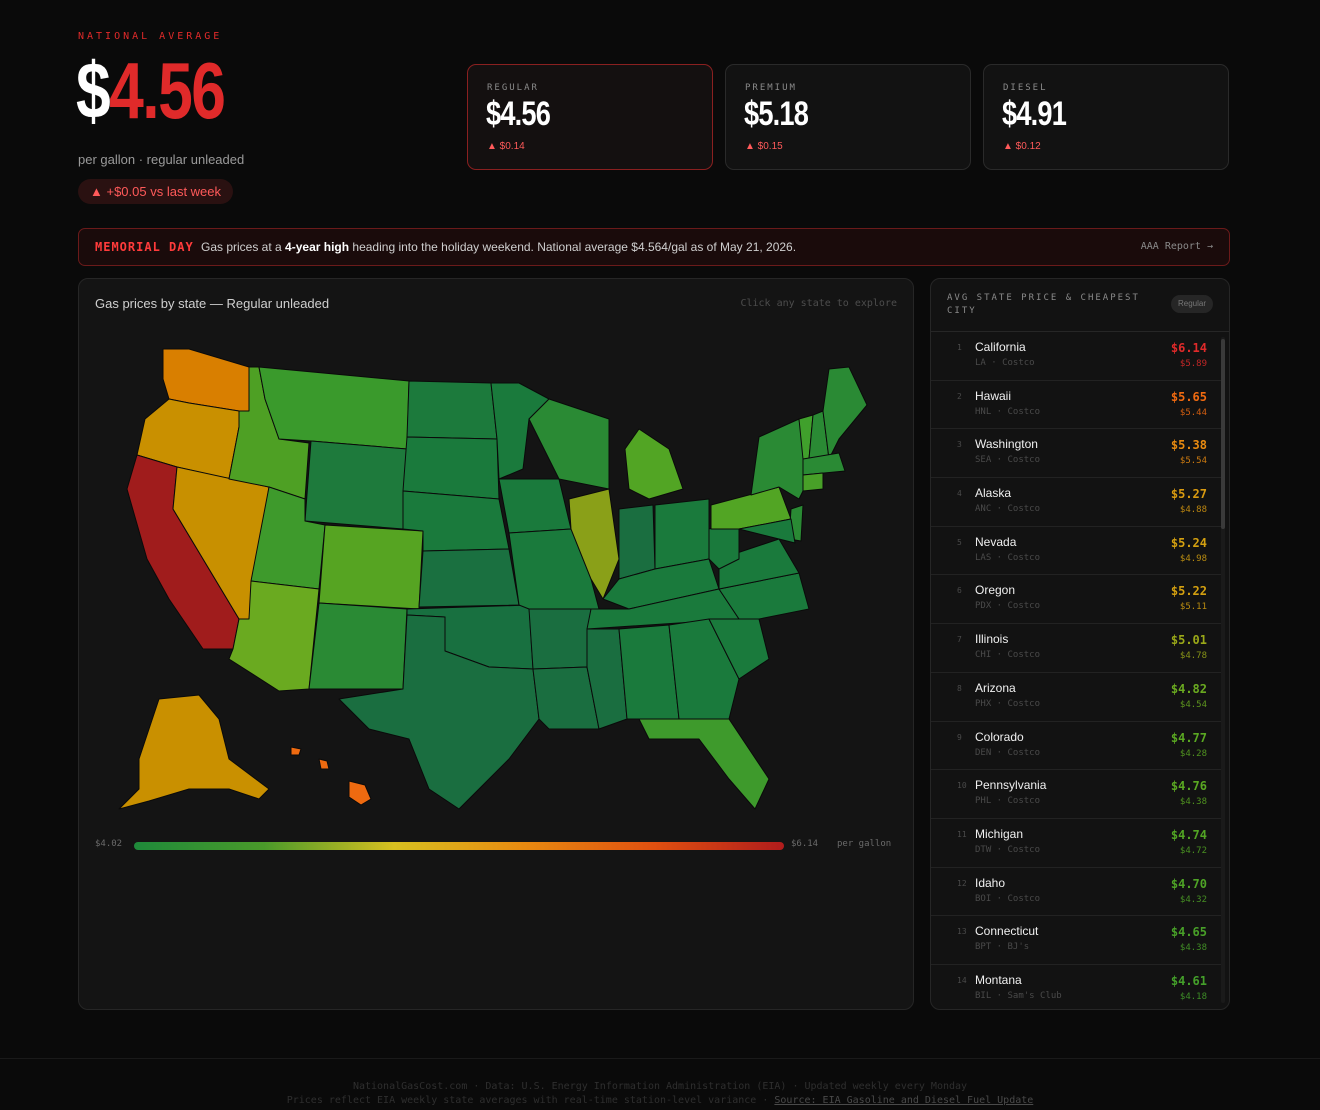  What do you see at coordinates (360, 793) in the screenshot?
I see `state-hawaii` at bounding box center [360, 793].